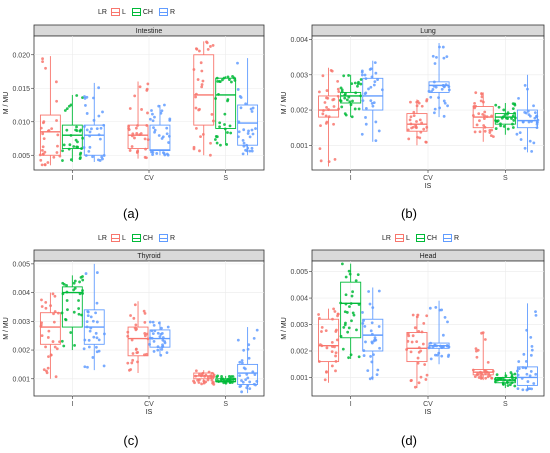 The image size is (550, 453). I want to click on box-S-L, so click(203, 98).